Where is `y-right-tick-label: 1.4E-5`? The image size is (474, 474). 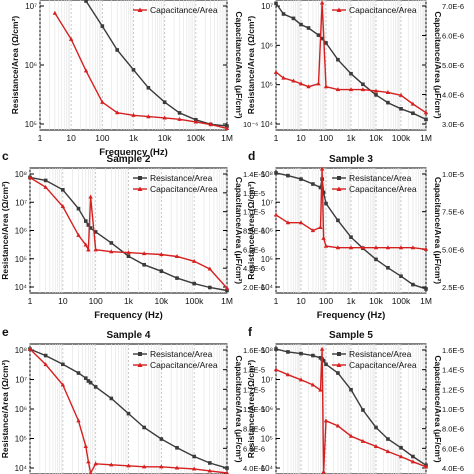
y-right-tick-label: 1.4E-5 is located at coordinates (254, 370).